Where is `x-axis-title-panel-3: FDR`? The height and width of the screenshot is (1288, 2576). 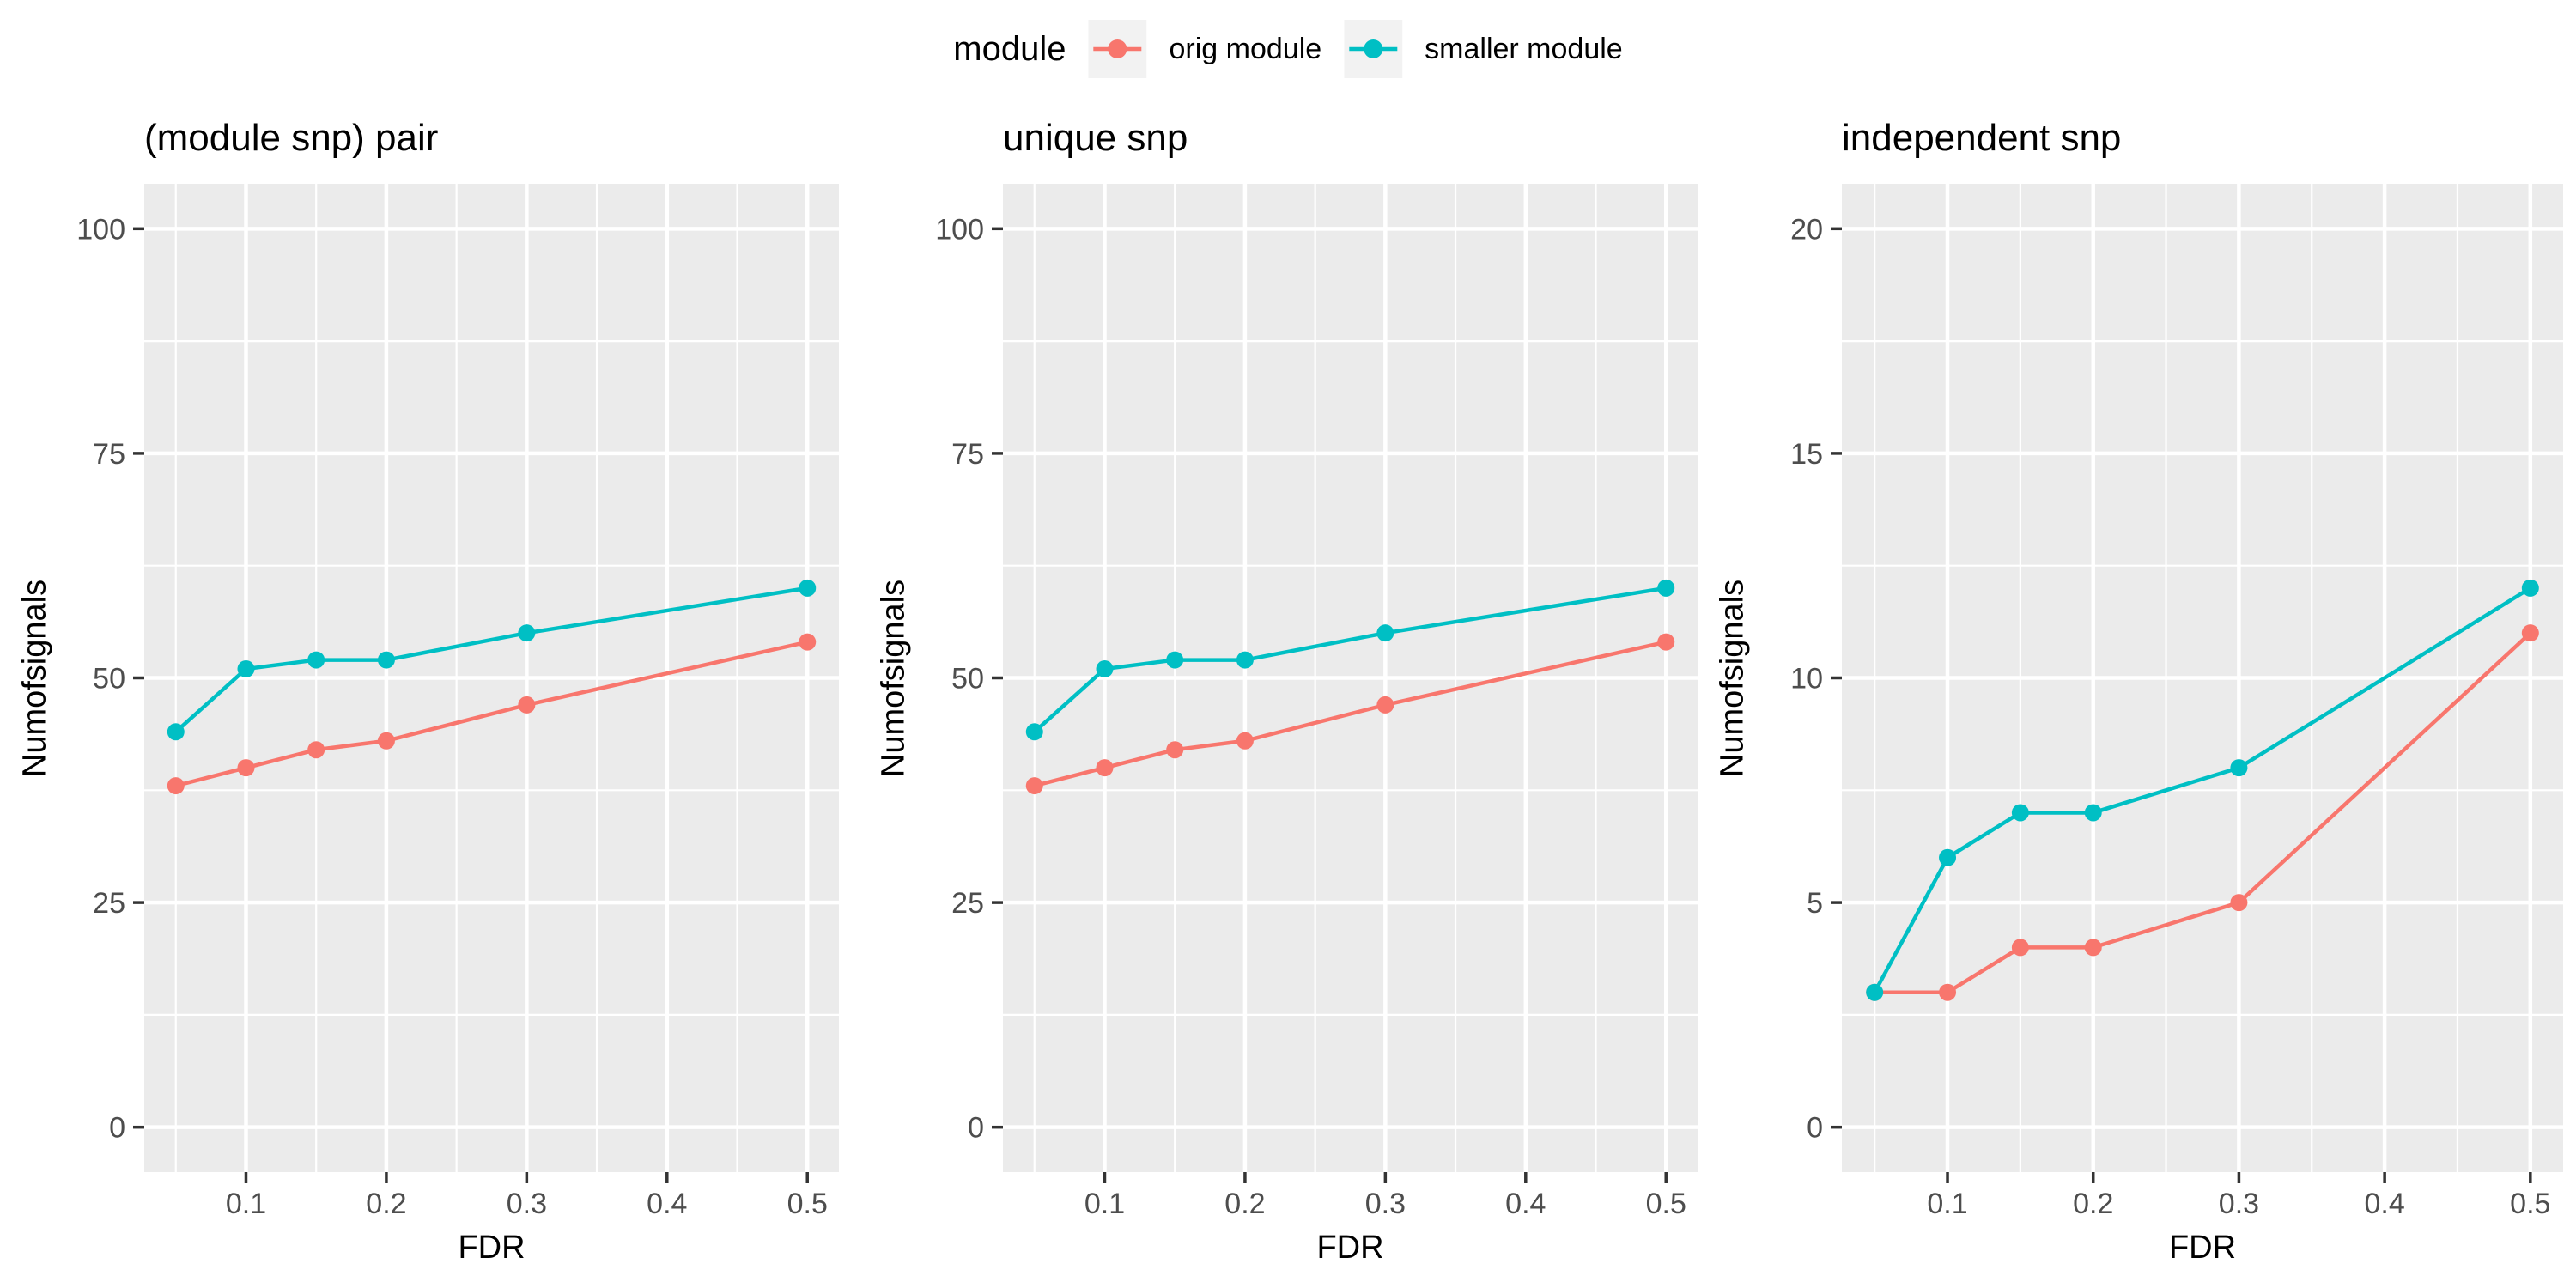
x-axis-title-panel-3: FDR is located at coordinates (2202, 1248).